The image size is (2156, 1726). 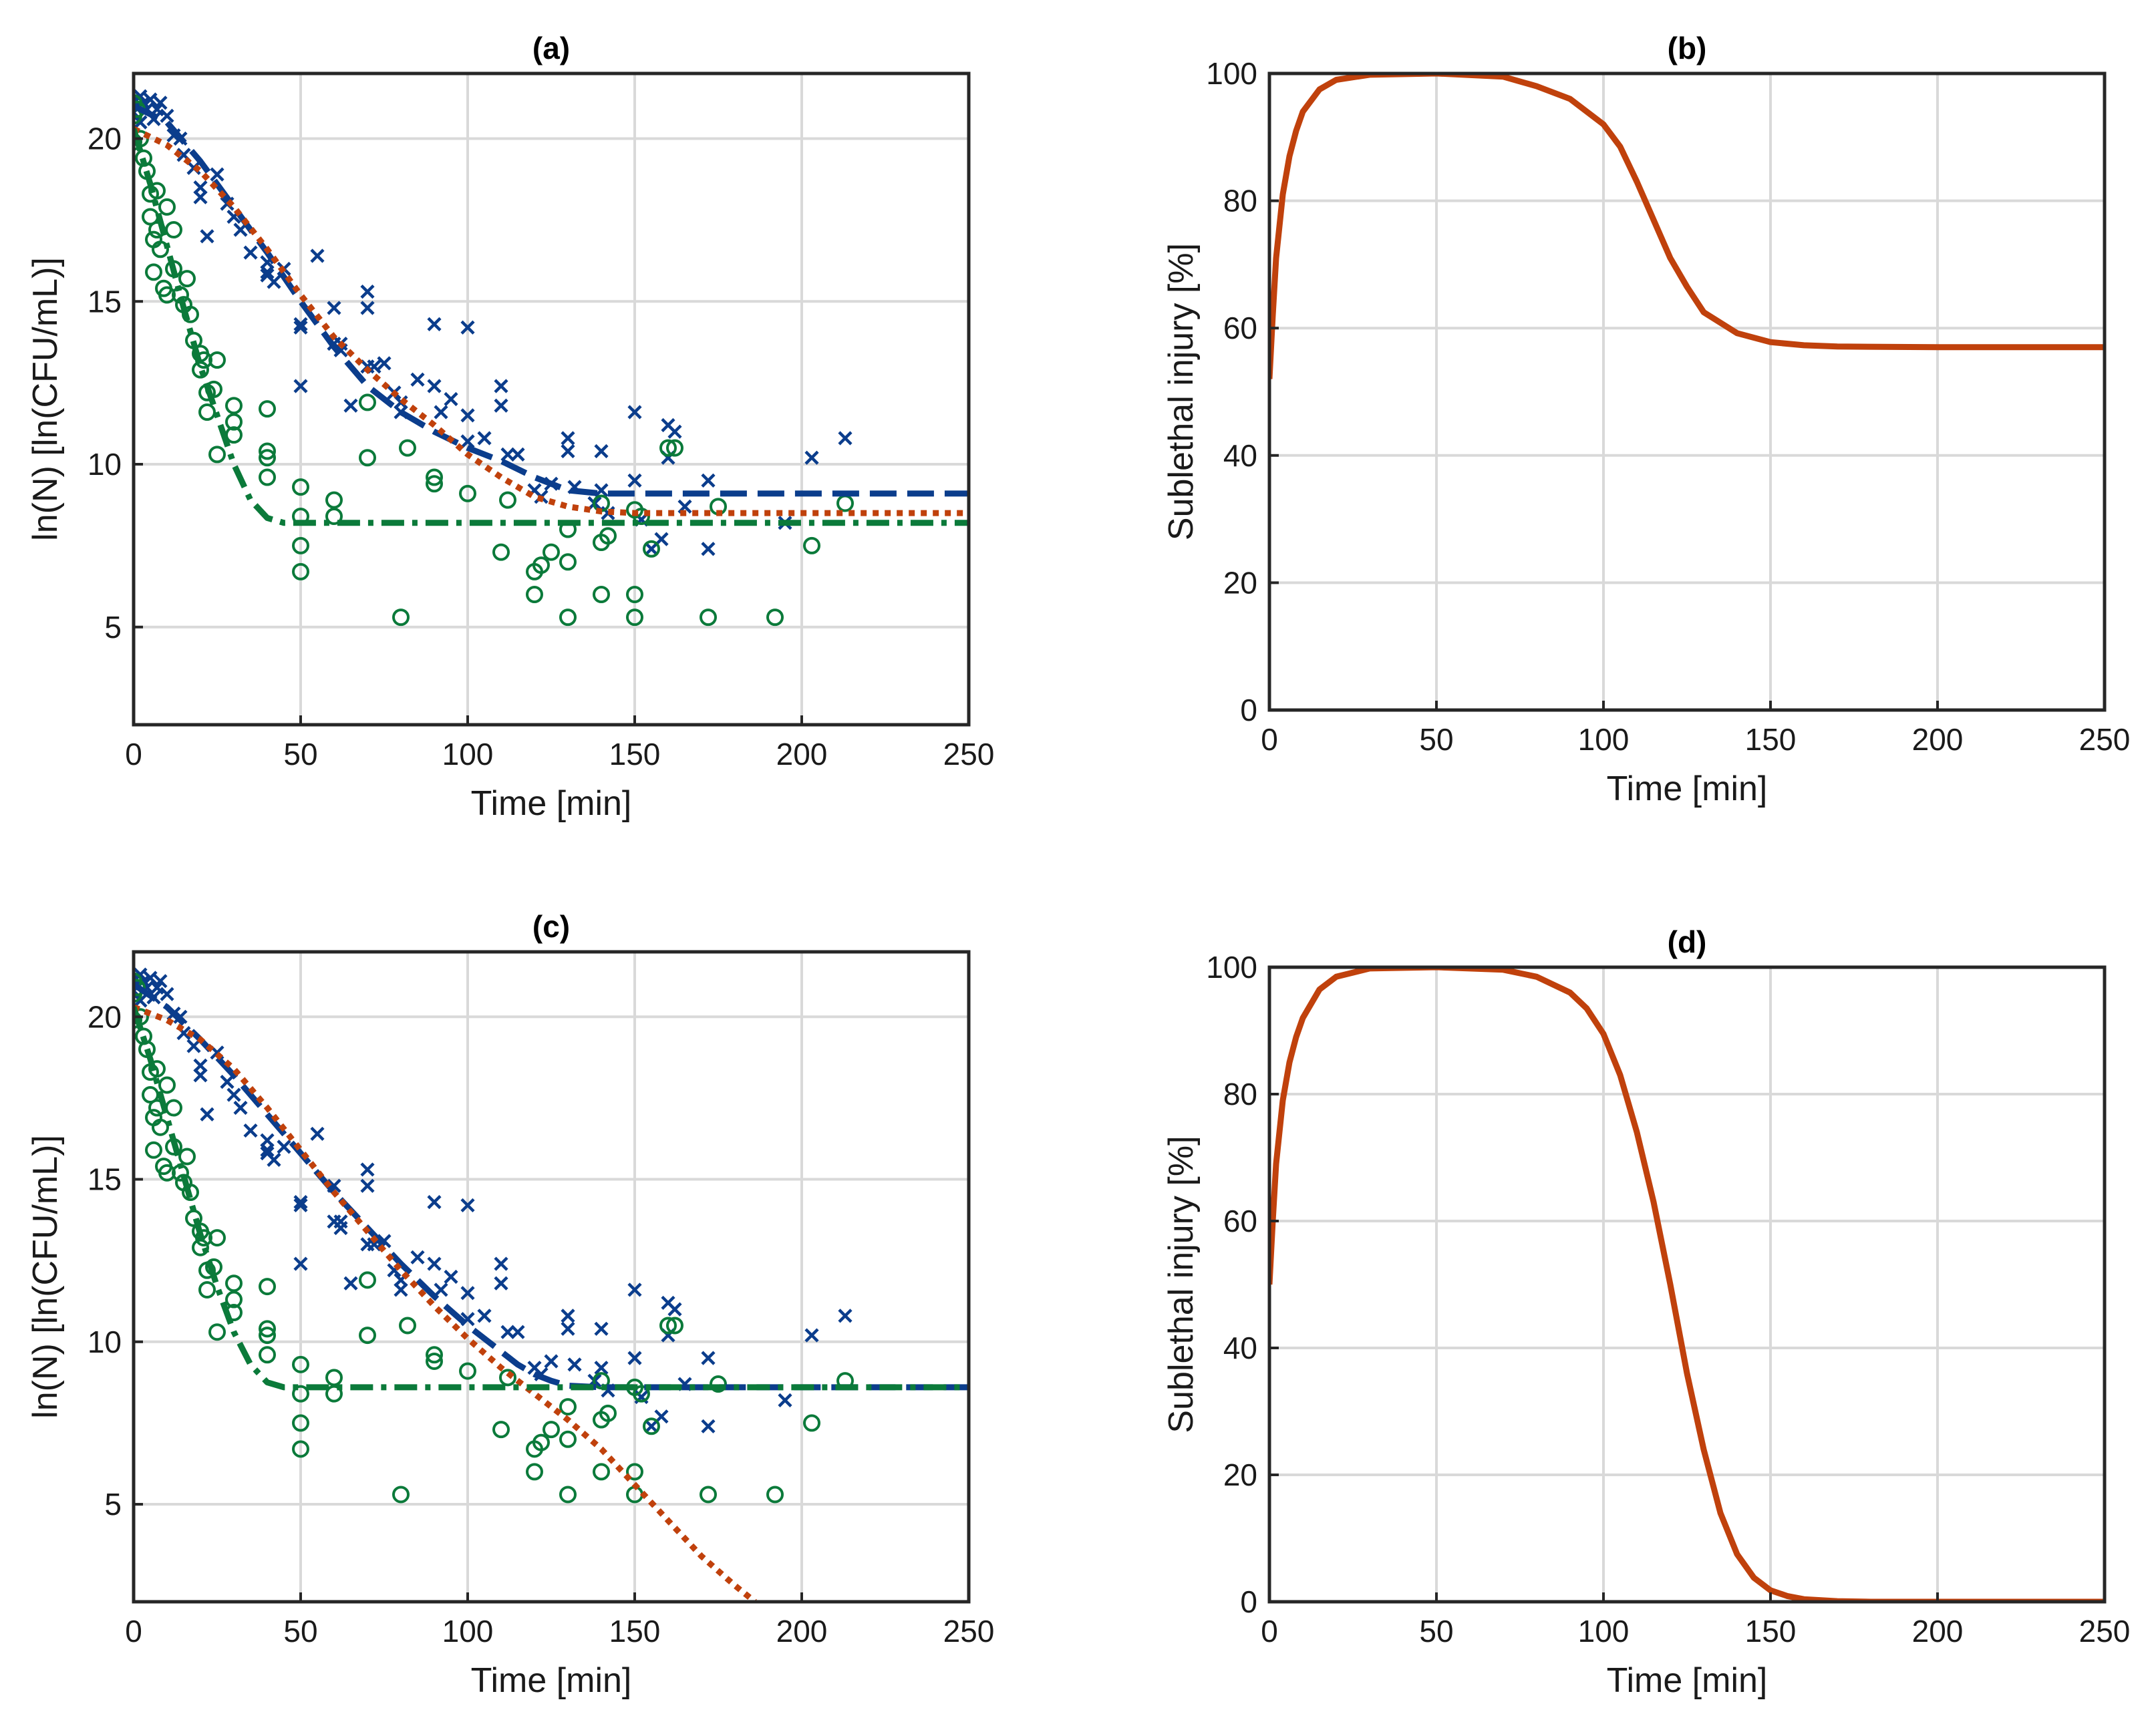 I want to click on y-tick-label: 60, so click(x=1240, y=328).